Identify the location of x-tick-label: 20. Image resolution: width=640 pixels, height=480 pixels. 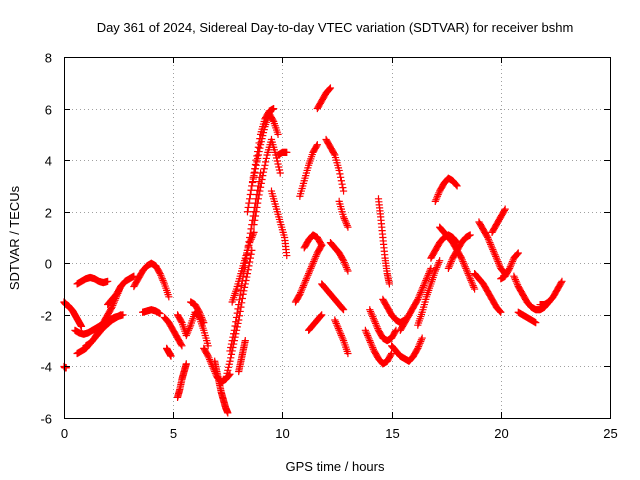
(501, 433).